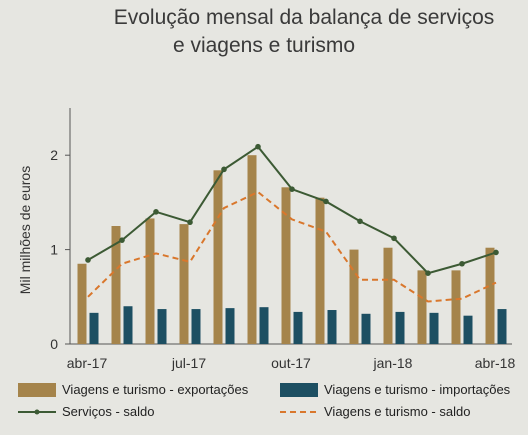 The width and height of the screenshot is (528, 435). Describe the element at coordinates (299, 389) in the screenshot. I see `legend-swatch-imports` at that location.